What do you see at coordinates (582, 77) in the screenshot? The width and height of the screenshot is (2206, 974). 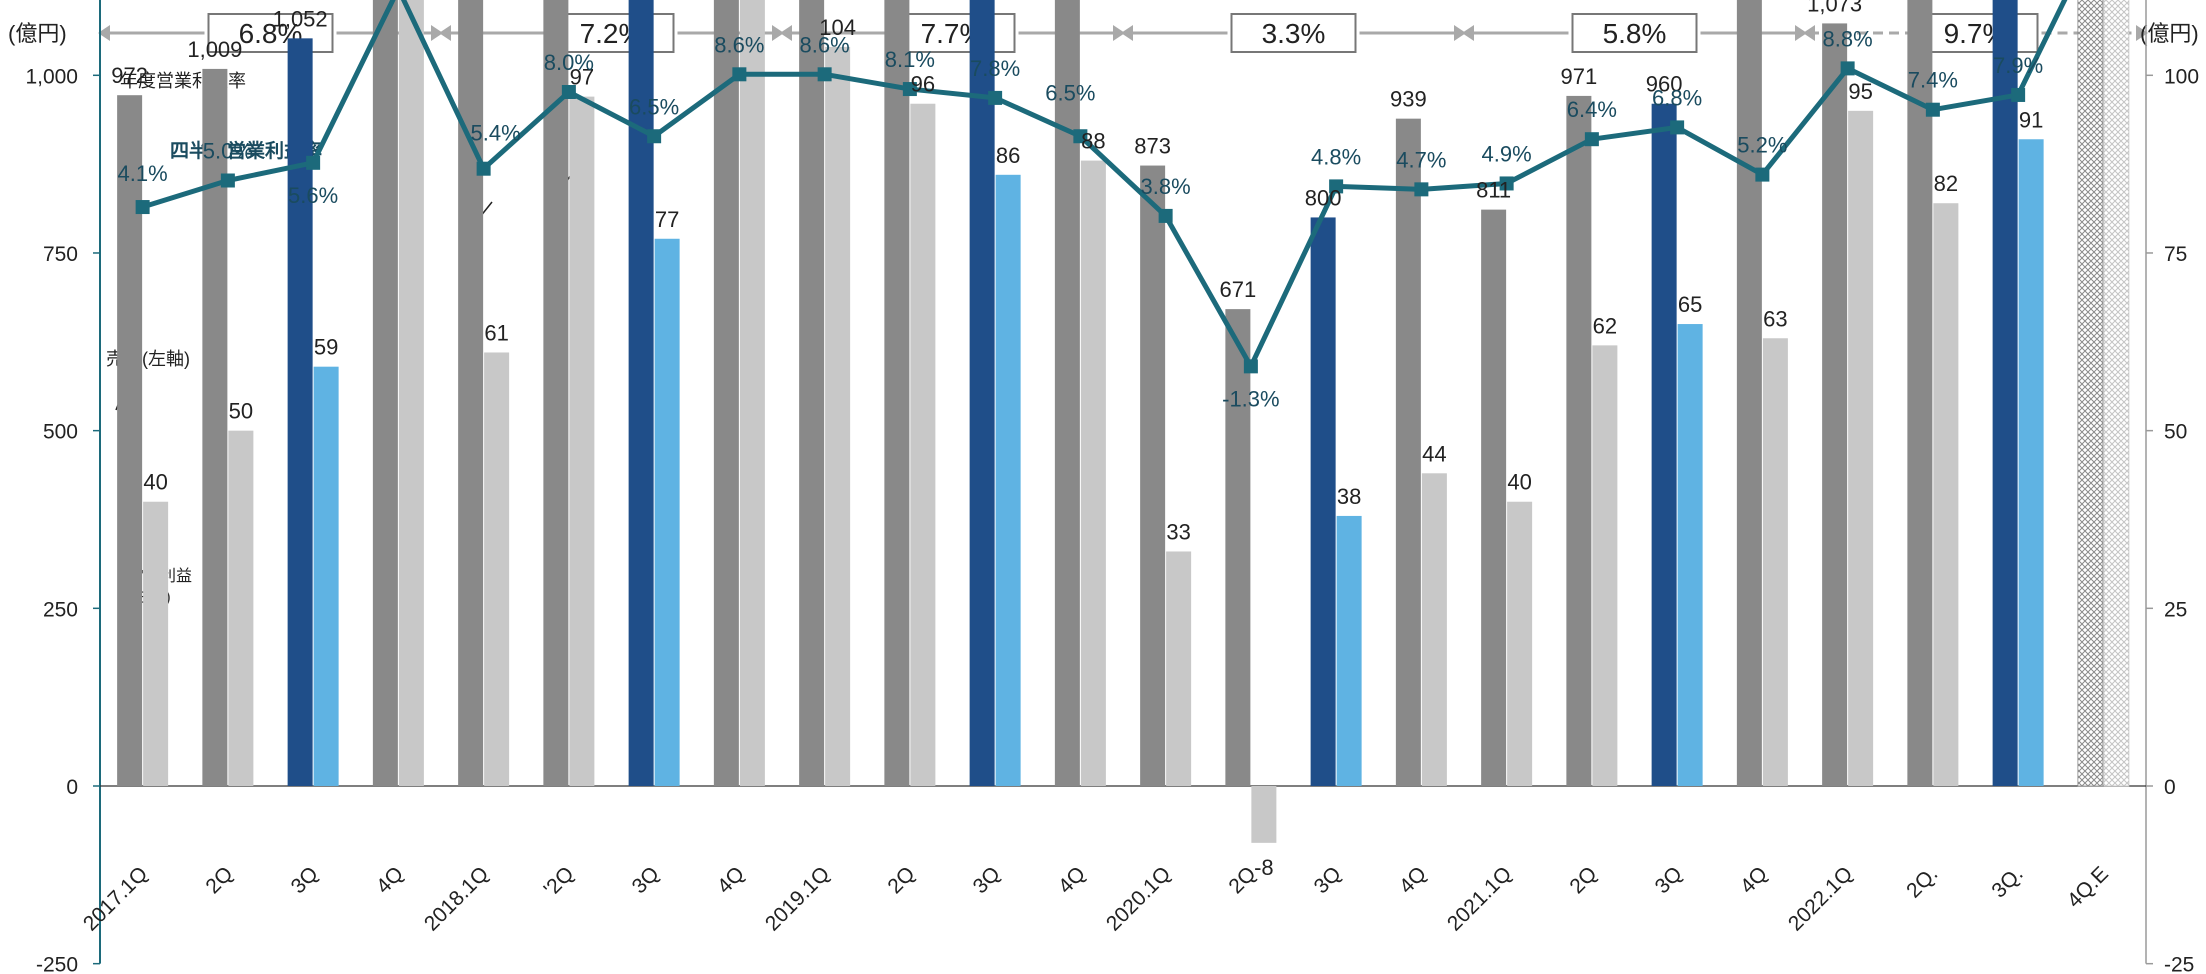 I see `profit-value-label: 97` at bounding box center [582, 77].